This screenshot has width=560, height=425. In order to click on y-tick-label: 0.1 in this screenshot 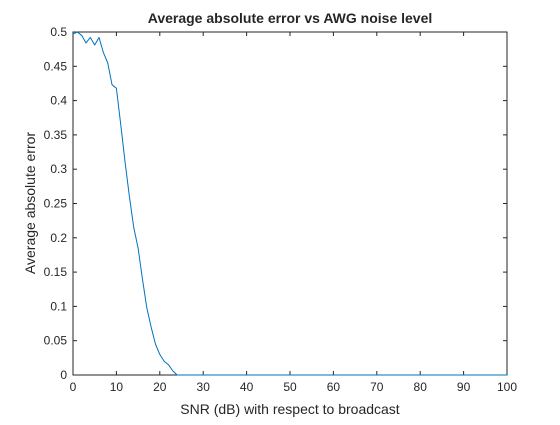, I will do `click(58, 306)`.